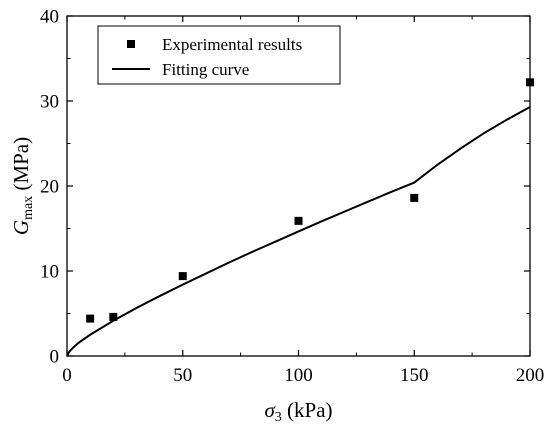 The height and width of the screenshot is (430, 550). Describe the element at coordinates (55, 357) in the screenshot. I see `y-tick-label: 0` at that location.